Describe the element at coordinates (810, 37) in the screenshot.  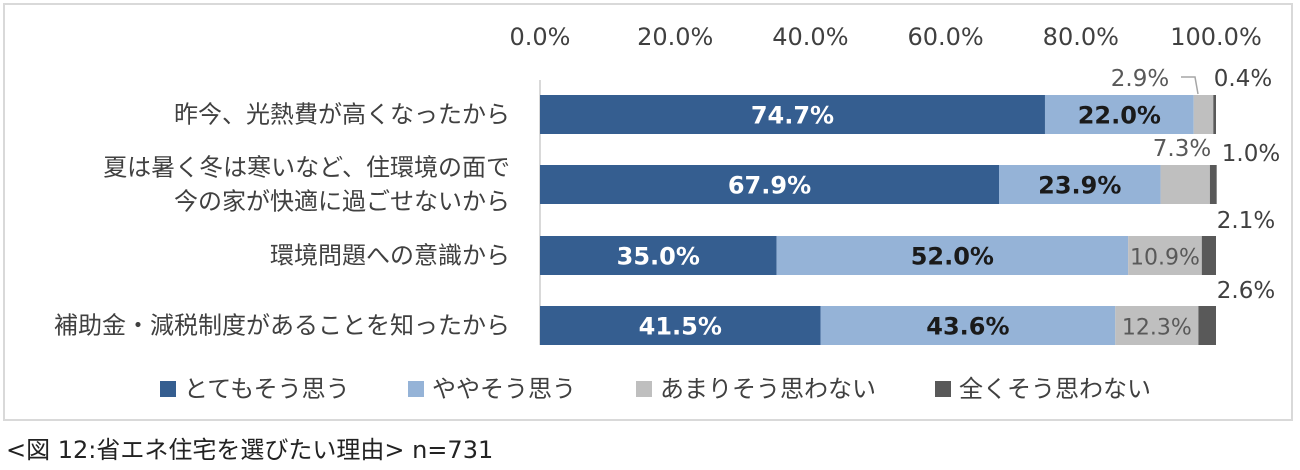
I see `x-tick-label: 40.0%` at that location.